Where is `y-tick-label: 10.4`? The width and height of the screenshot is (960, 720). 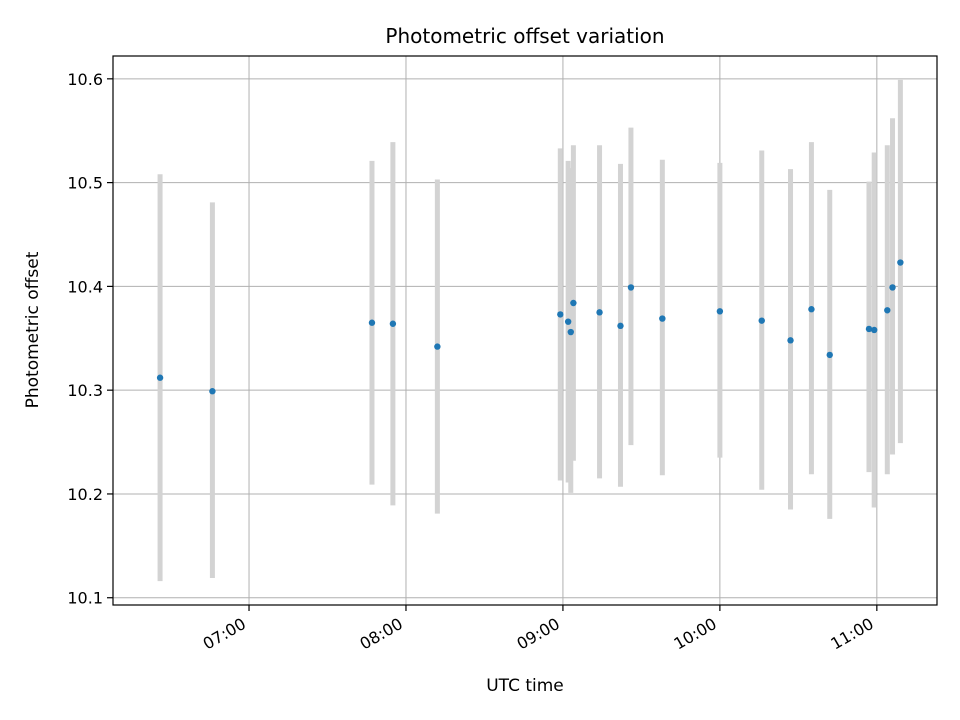 y-tick-label: 10.4 is located at coordinates (85, 286).